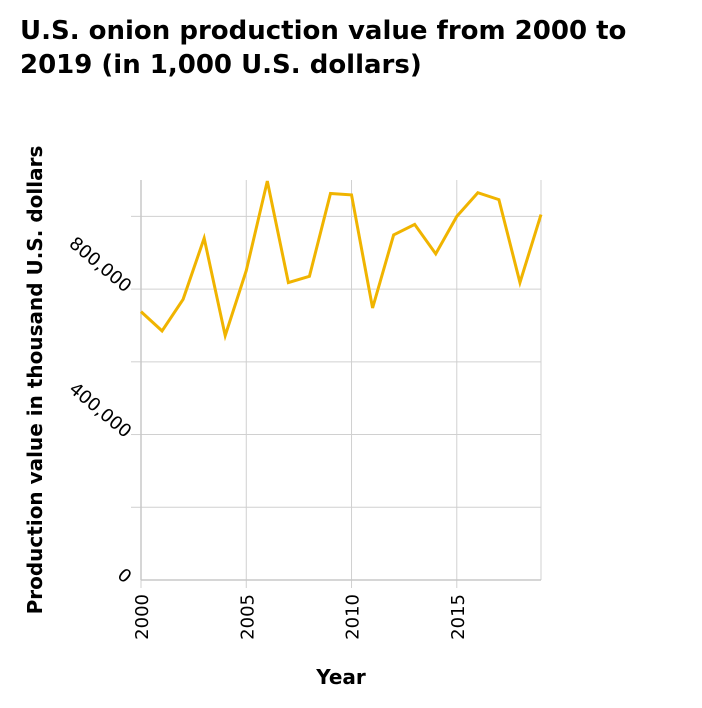 The width and height of the screenshot is (702, 708). I want to click on y-tick-label: 400,000, so click(100, 410).